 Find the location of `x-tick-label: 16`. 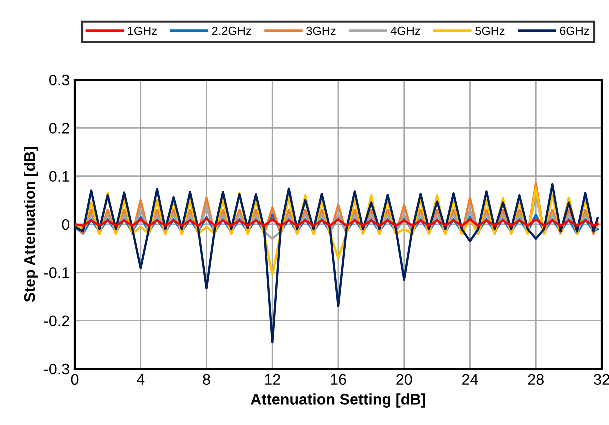

x-tick-label: 16 is located at coordinates (338, 380).